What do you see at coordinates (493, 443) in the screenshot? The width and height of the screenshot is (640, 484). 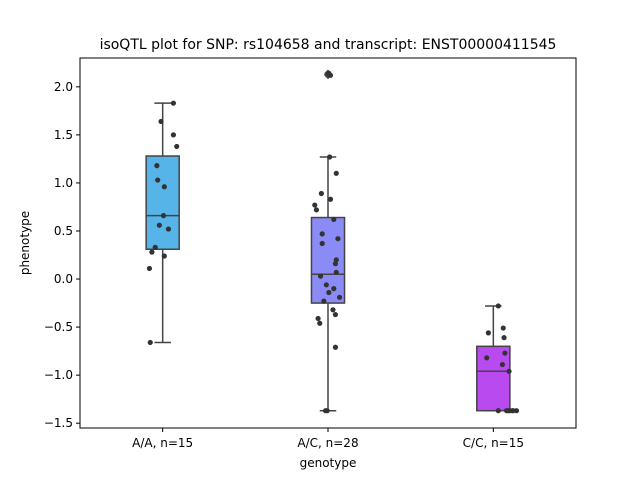 I see `x-tick-label: C/C, n=15` at bounding box center [493, 443].